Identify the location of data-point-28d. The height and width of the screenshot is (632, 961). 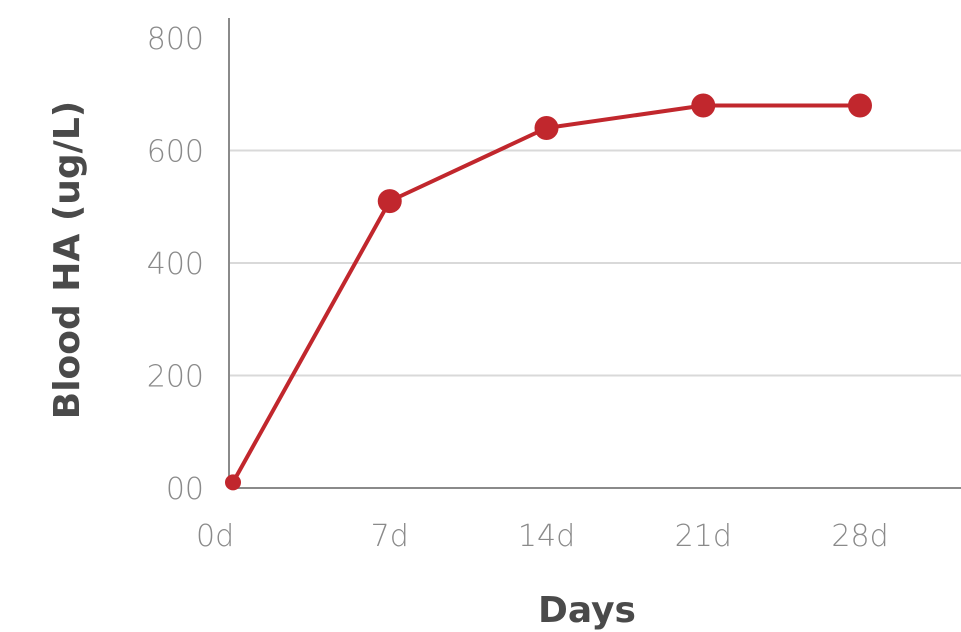
(860, 105).